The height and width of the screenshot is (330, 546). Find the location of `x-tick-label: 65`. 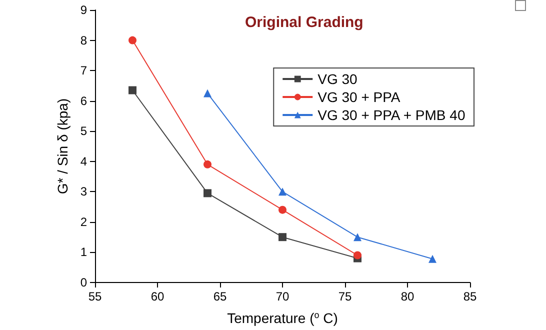

x-tick-label: 65 is located at coordinates (220, 297).